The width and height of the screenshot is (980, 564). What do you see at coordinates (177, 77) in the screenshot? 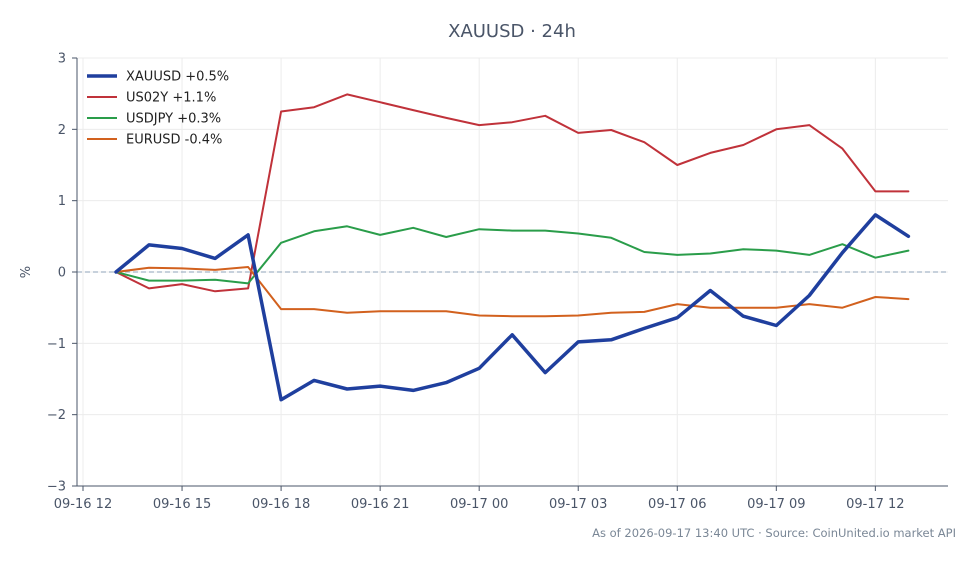
I see `legend-label: XAUUSD +0.5%` at bounding box center [177, 77].